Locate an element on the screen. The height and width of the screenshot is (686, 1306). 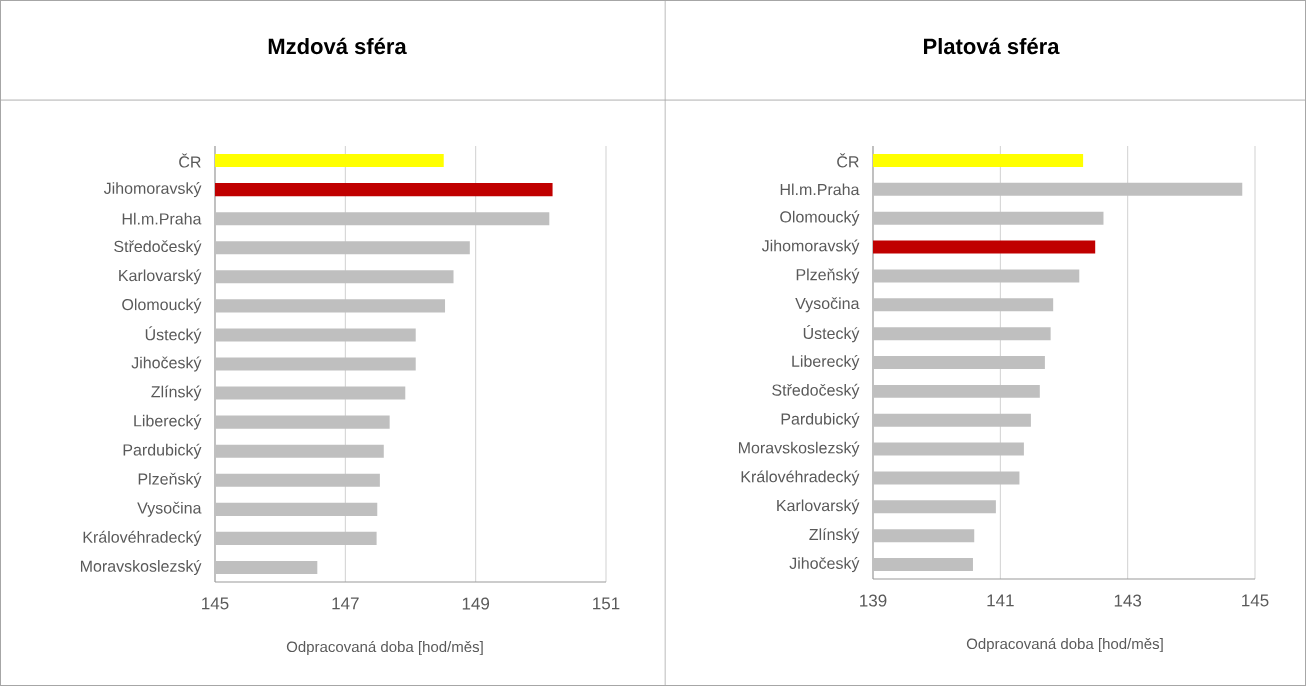
x-tick-label: 149 is located at coordinates (476, 603).